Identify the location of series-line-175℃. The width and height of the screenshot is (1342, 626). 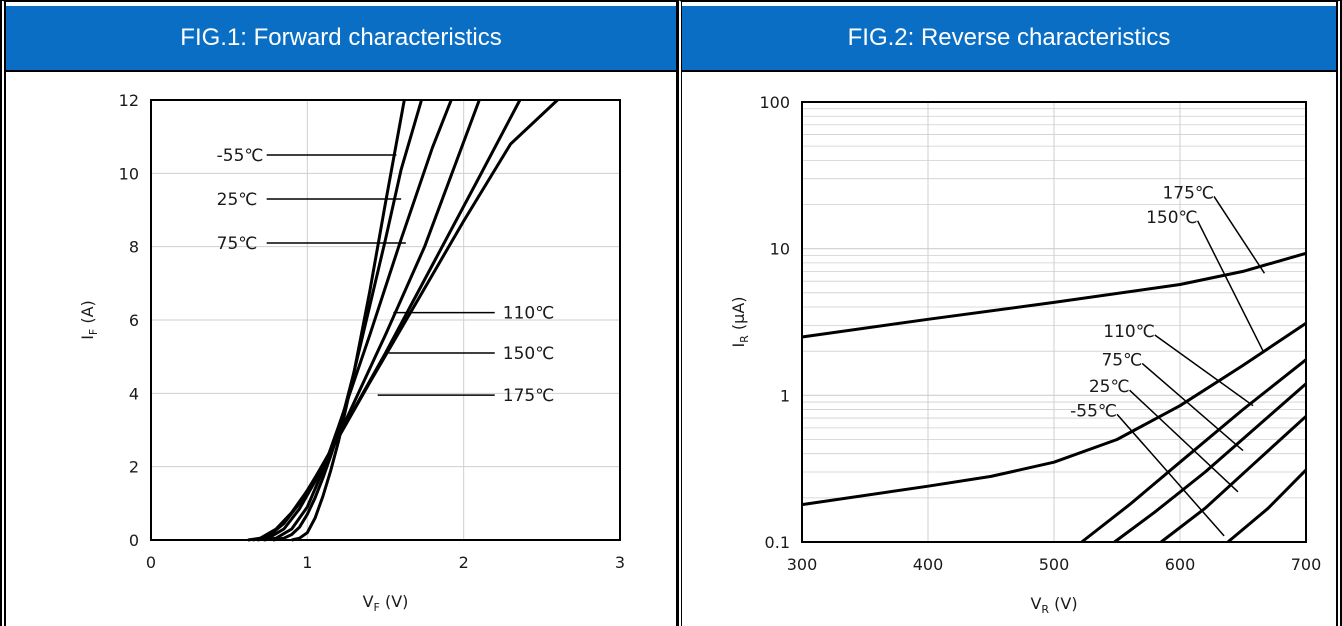
(1054, 295).